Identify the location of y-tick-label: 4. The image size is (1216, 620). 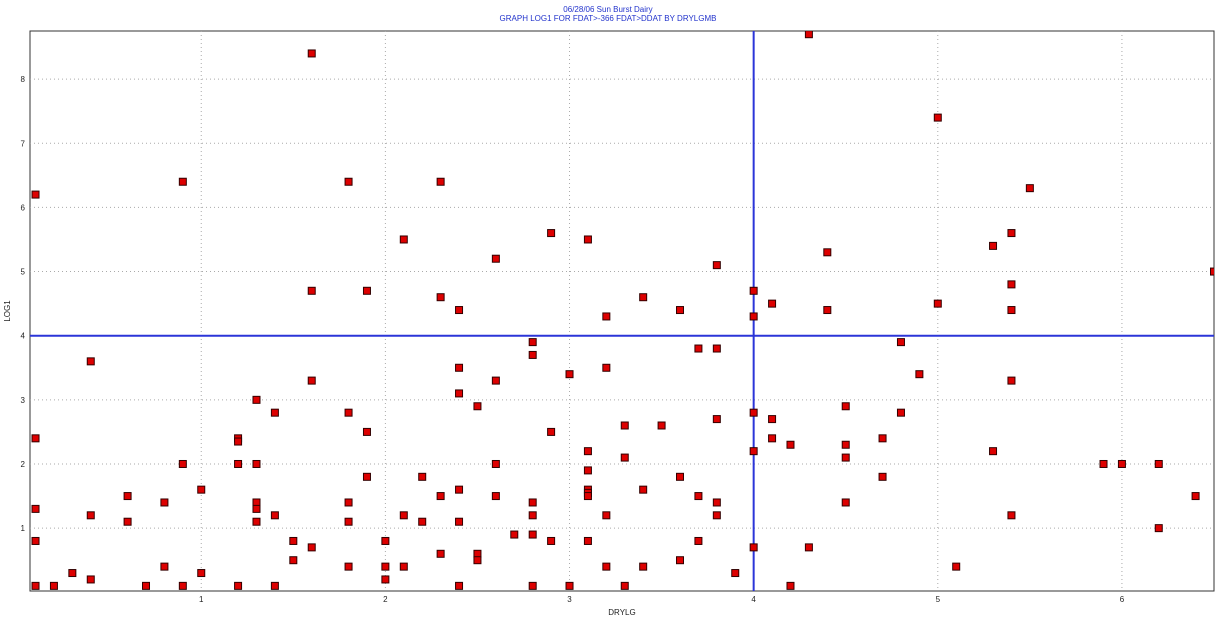
(23, 336).